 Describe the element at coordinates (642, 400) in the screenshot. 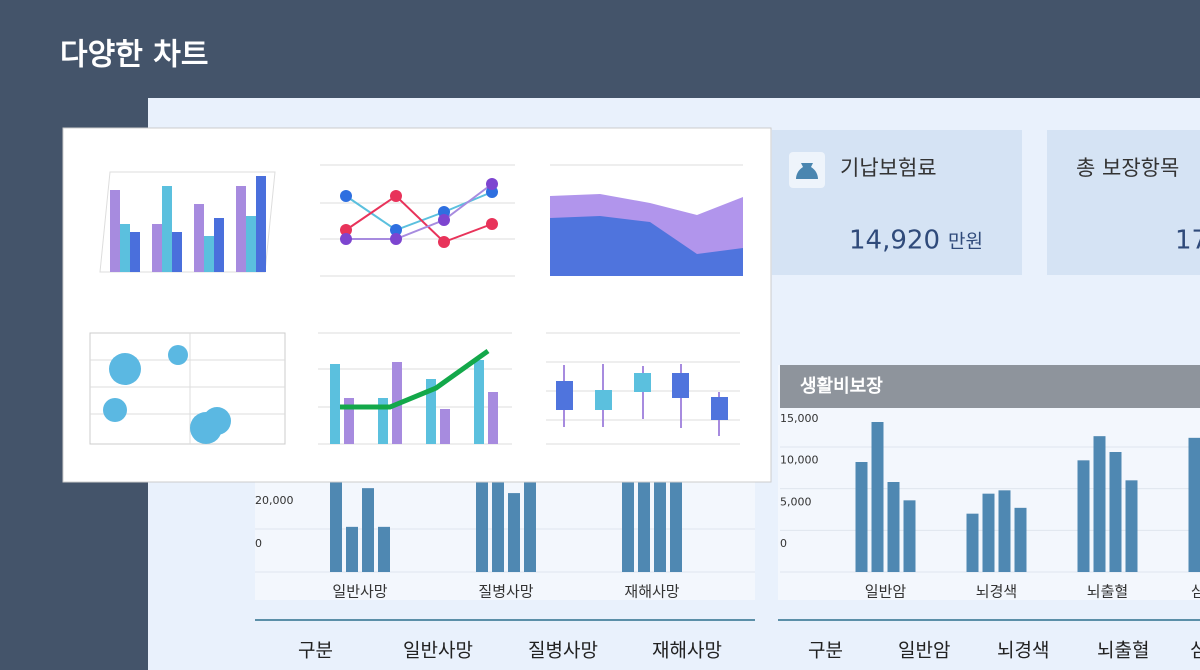

I see `icon-candles` at that location.